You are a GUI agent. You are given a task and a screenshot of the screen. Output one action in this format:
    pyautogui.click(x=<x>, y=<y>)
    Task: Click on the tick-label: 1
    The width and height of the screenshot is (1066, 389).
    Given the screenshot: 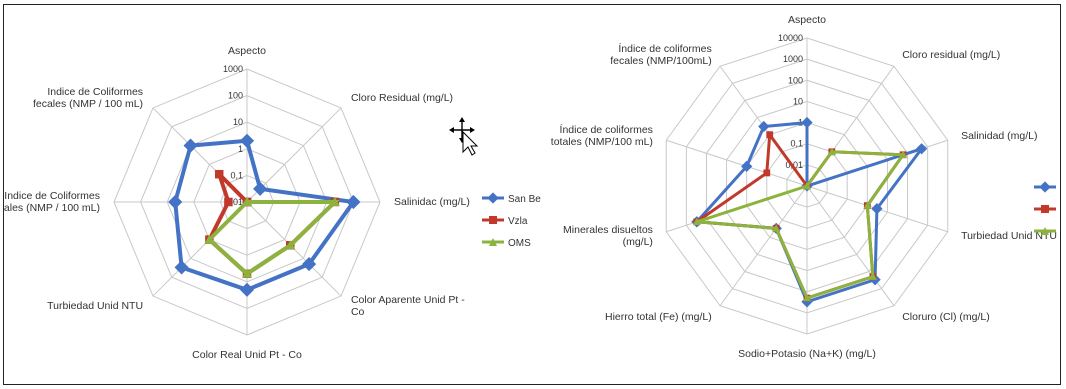 What is the action you would take?
    pyautogui.click(x=240, y=149)
    